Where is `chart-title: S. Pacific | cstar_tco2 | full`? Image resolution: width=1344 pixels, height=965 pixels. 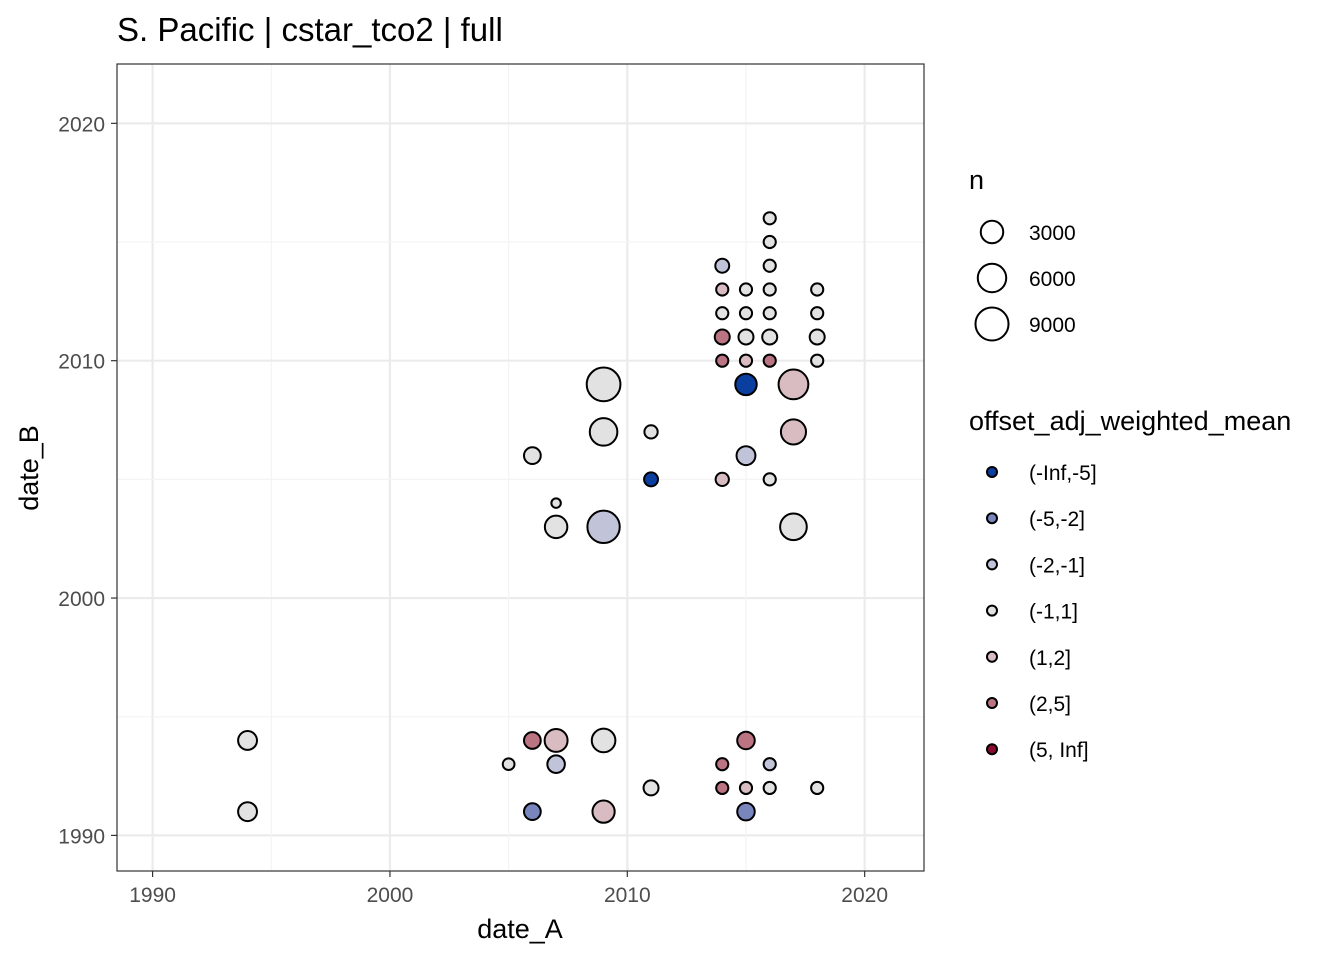
chart-title: S. Pacific | cstar_tco2 | full is located at coordinates (310, 29).